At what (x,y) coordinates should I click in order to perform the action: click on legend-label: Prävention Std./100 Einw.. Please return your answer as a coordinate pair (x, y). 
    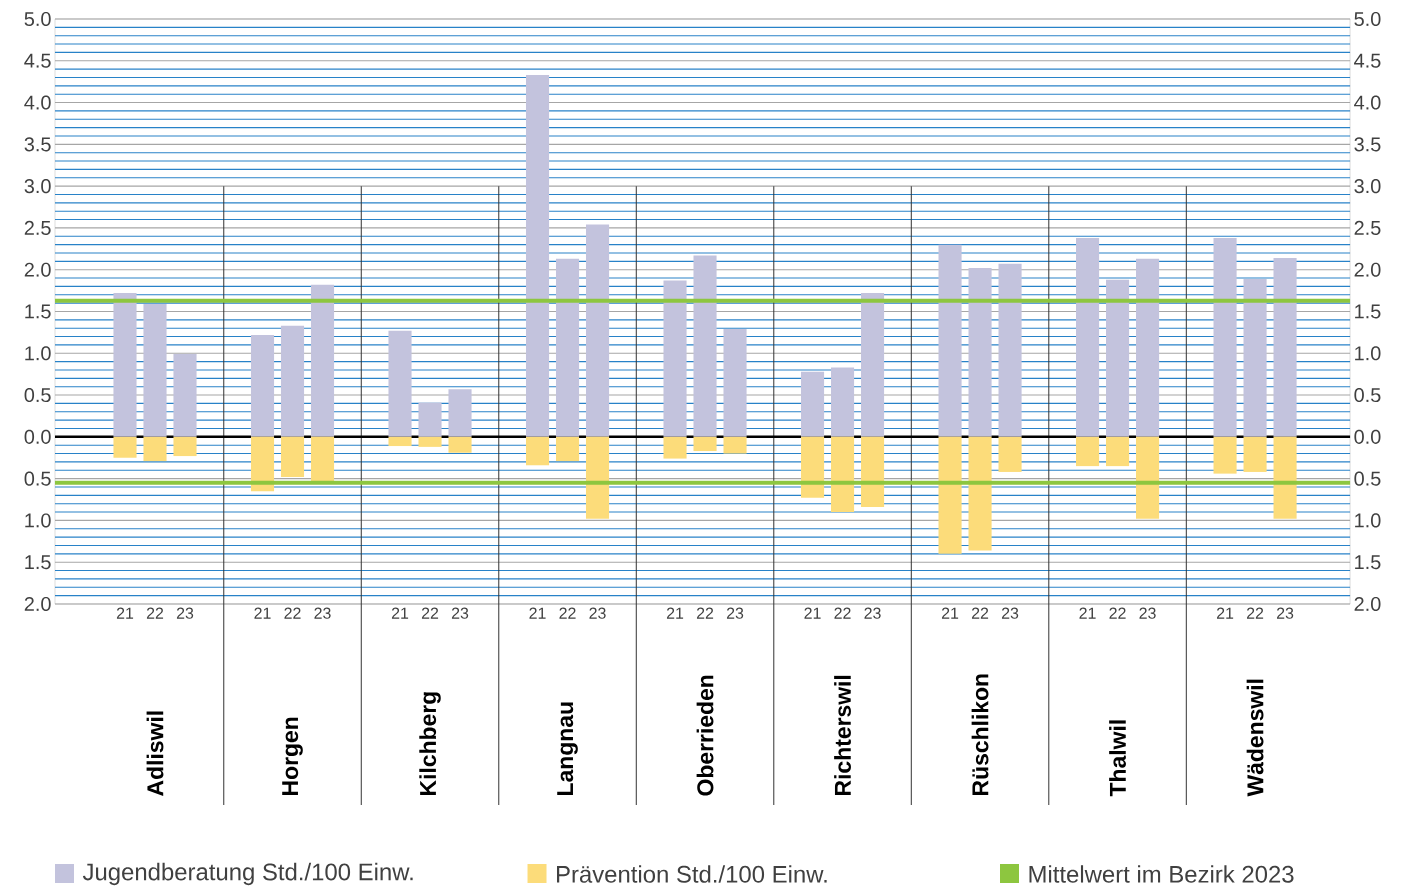
    Looking at the image, I should click on (692, 874).